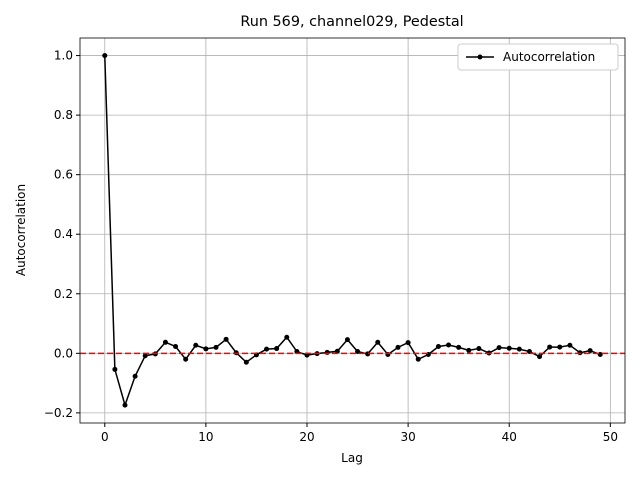  What do you see at coordinates (63, 294) in the screenshot?
I see `y-tick-label: 0.2` at bounding box center [63, 294].